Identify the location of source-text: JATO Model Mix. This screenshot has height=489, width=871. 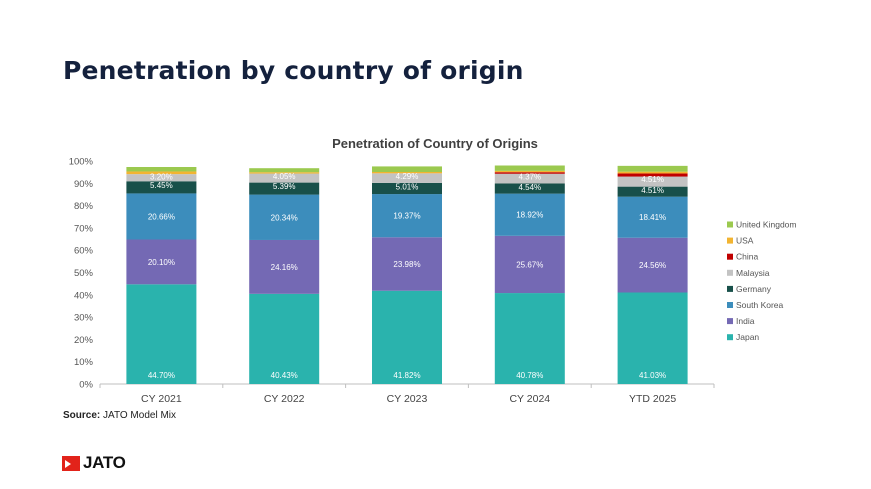
(139, 415).